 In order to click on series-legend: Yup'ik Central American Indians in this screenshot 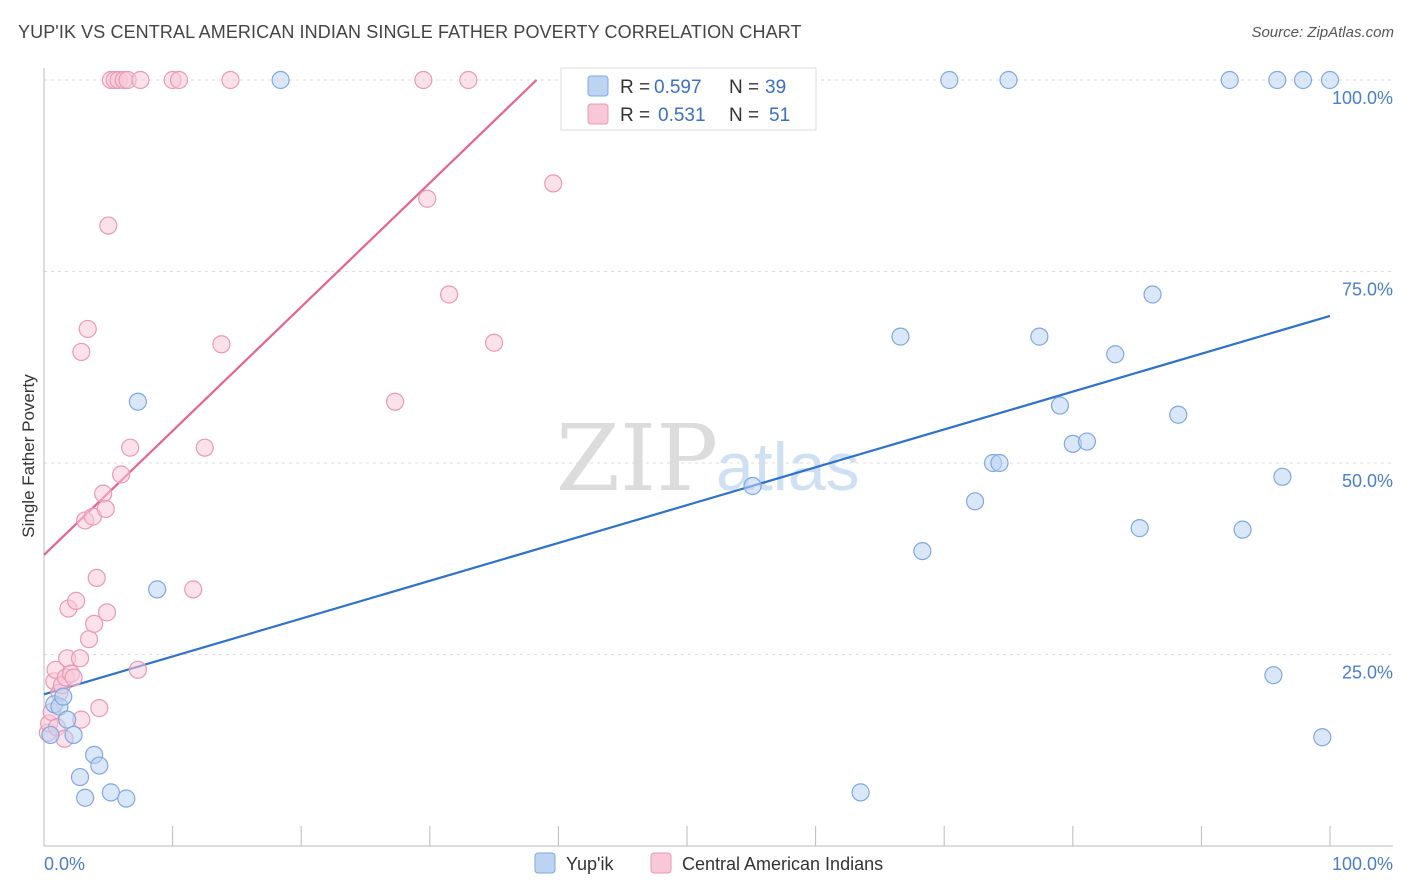, I will do `click(708, 863)`.